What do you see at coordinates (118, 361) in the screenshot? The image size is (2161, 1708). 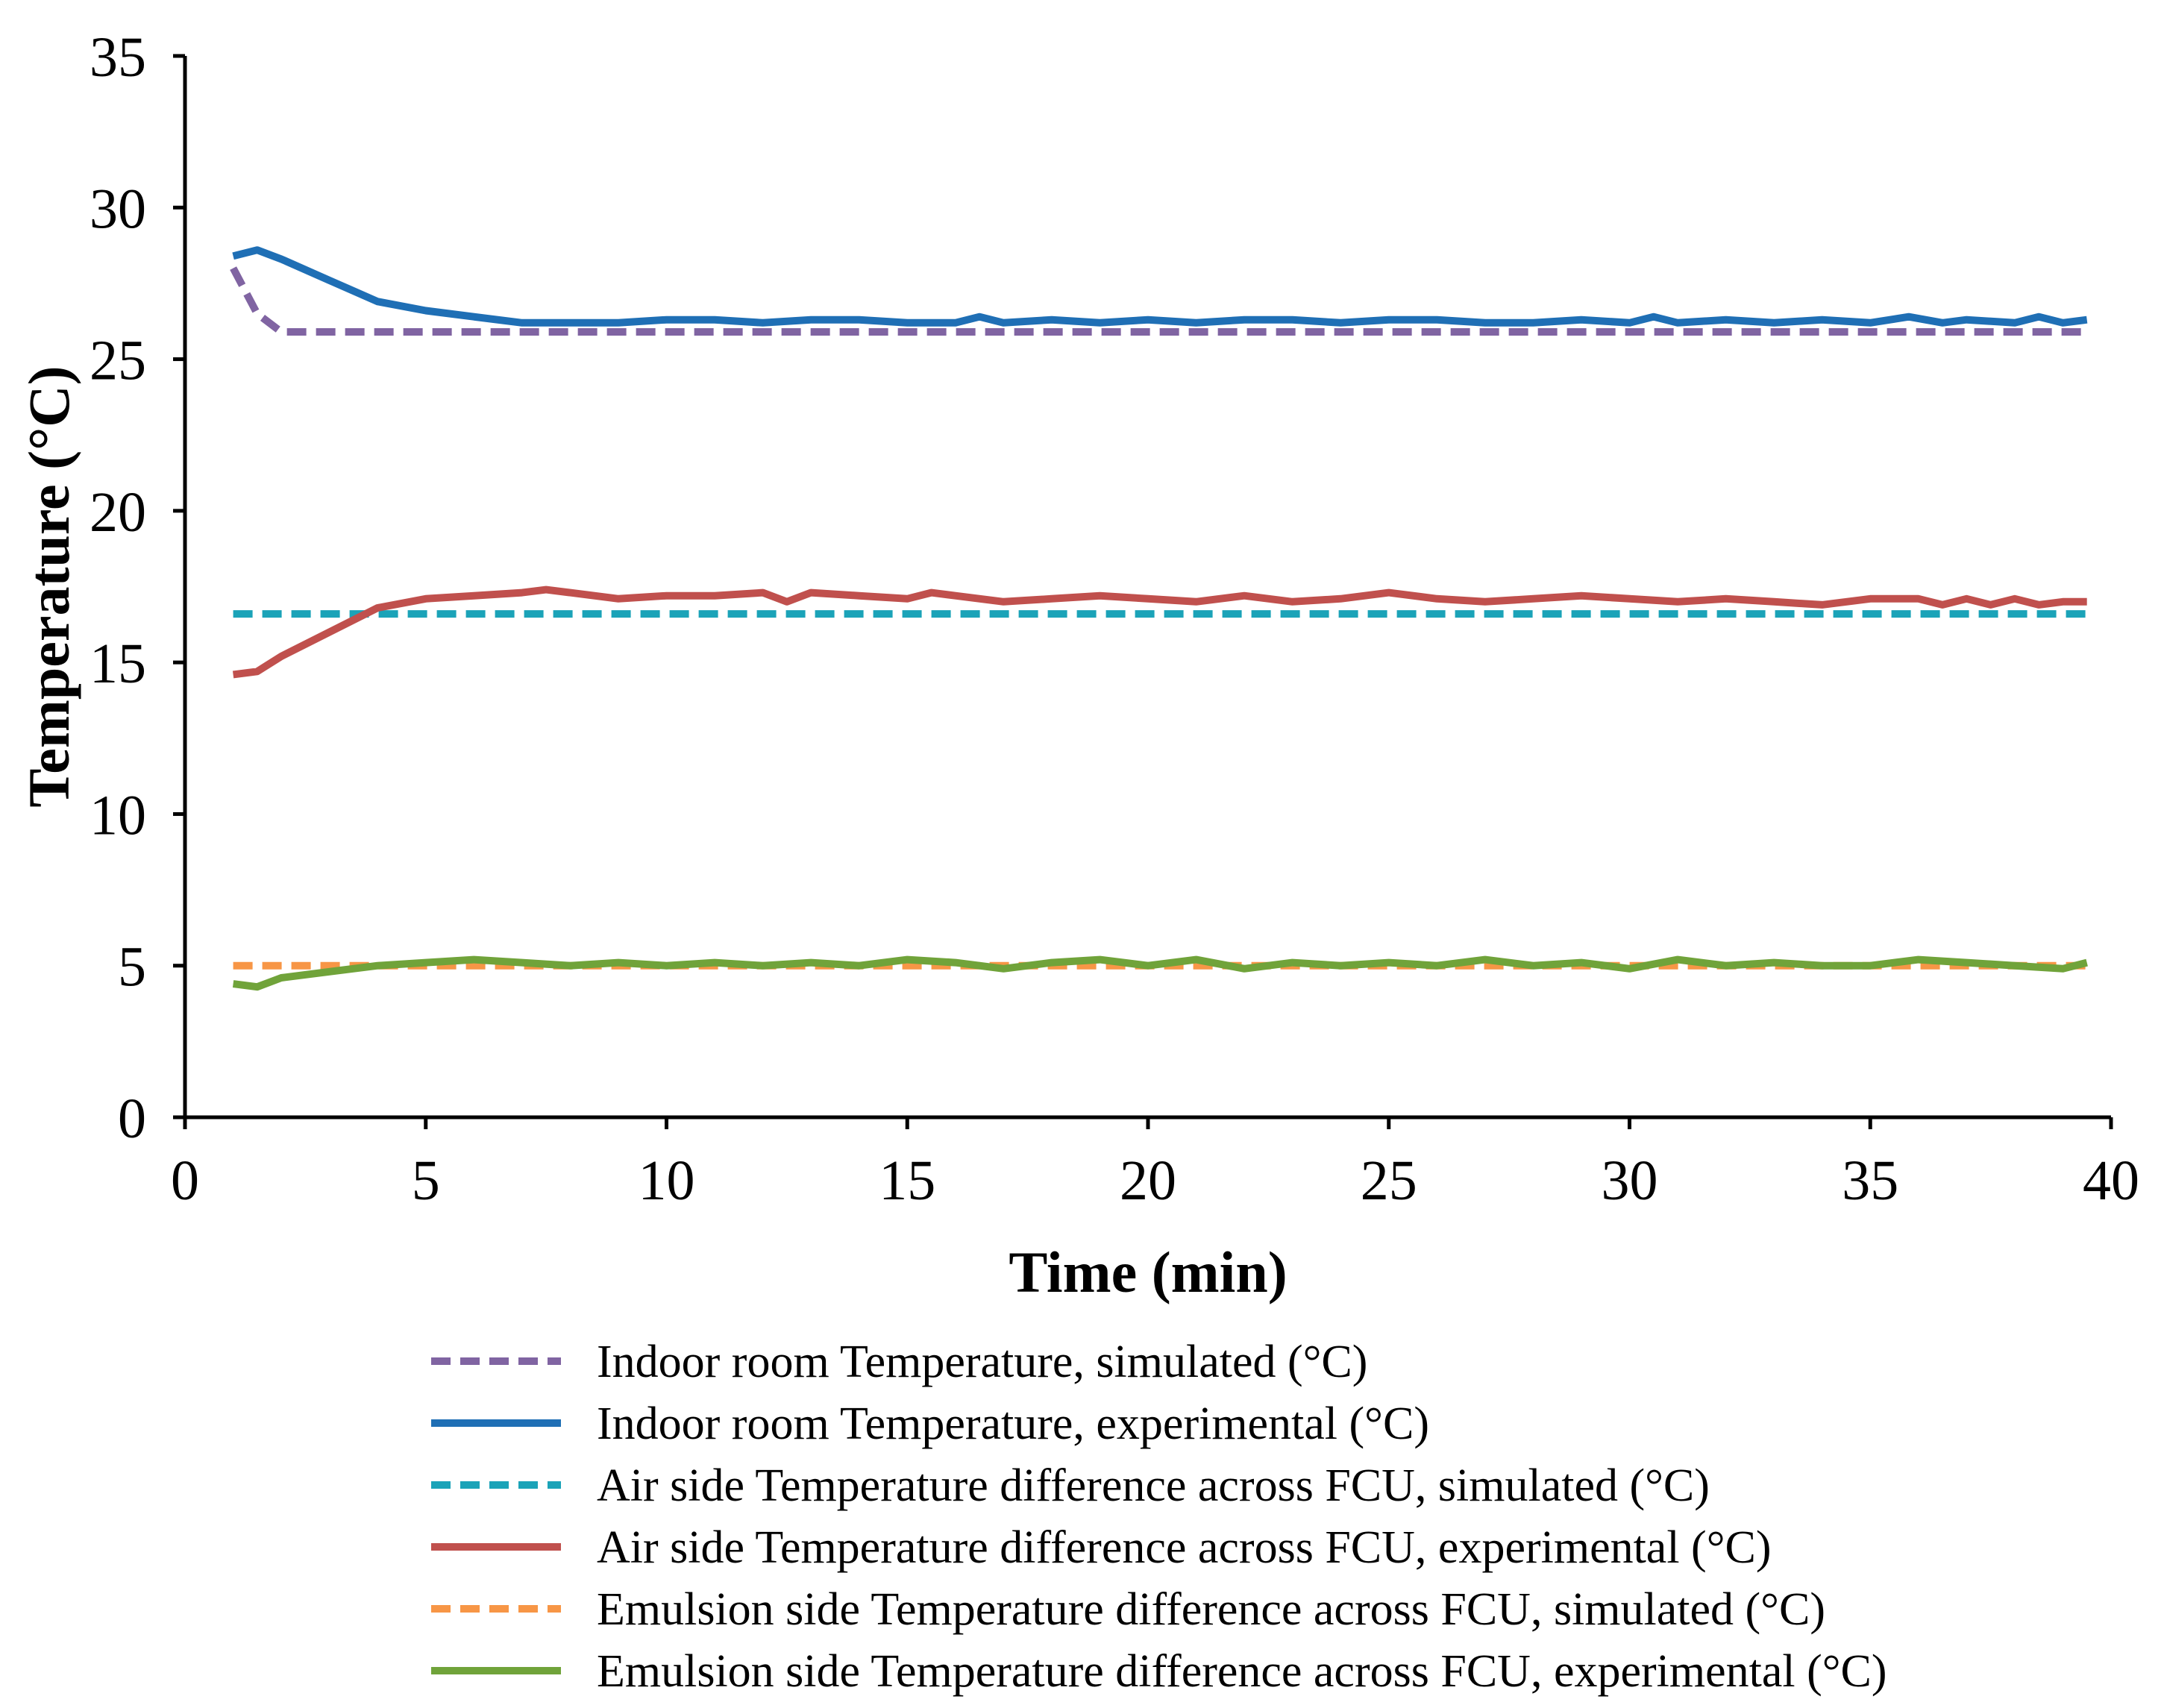 I see `y-tick-label: 25` at bounding box center [118, 361].